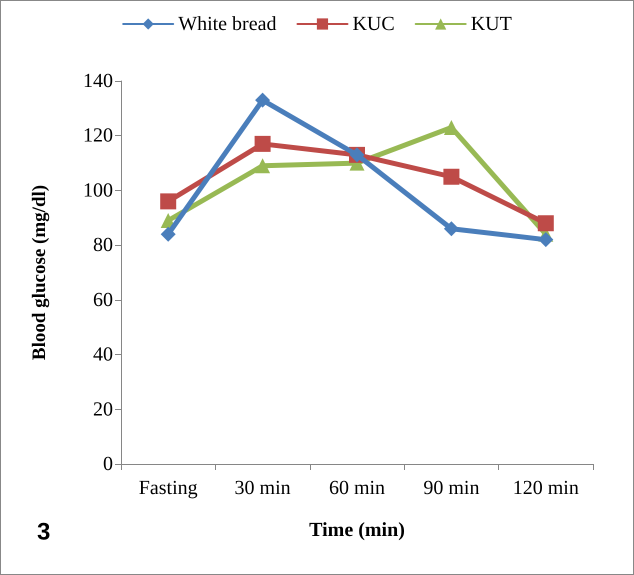 This screenshot has width=634, height=575. I want to click on y-tick-label: 0, so click(108, 464).